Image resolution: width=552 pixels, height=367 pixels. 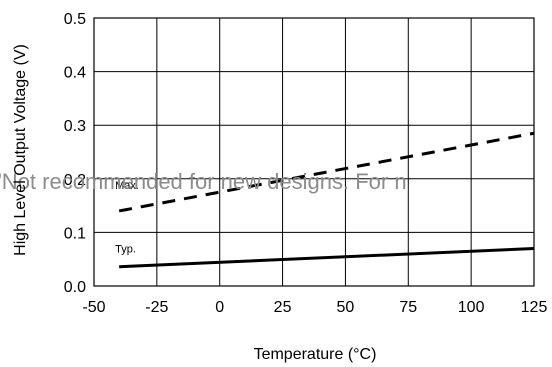 What do you see at coordinates (203, 181) in the screenshot?
I see `watermark: "Not recommended for new designs. For n` at bounding box center [203, 181].